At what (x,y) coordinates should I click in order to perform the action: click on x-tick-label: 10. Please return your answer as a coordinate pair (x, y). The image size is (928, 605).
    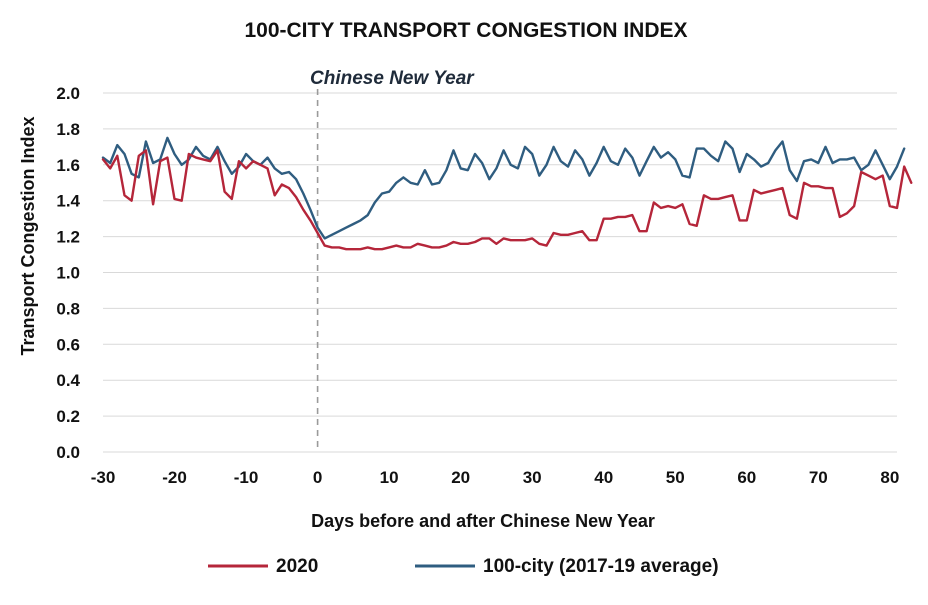
    Looking at the image, I should click on (389, 477).